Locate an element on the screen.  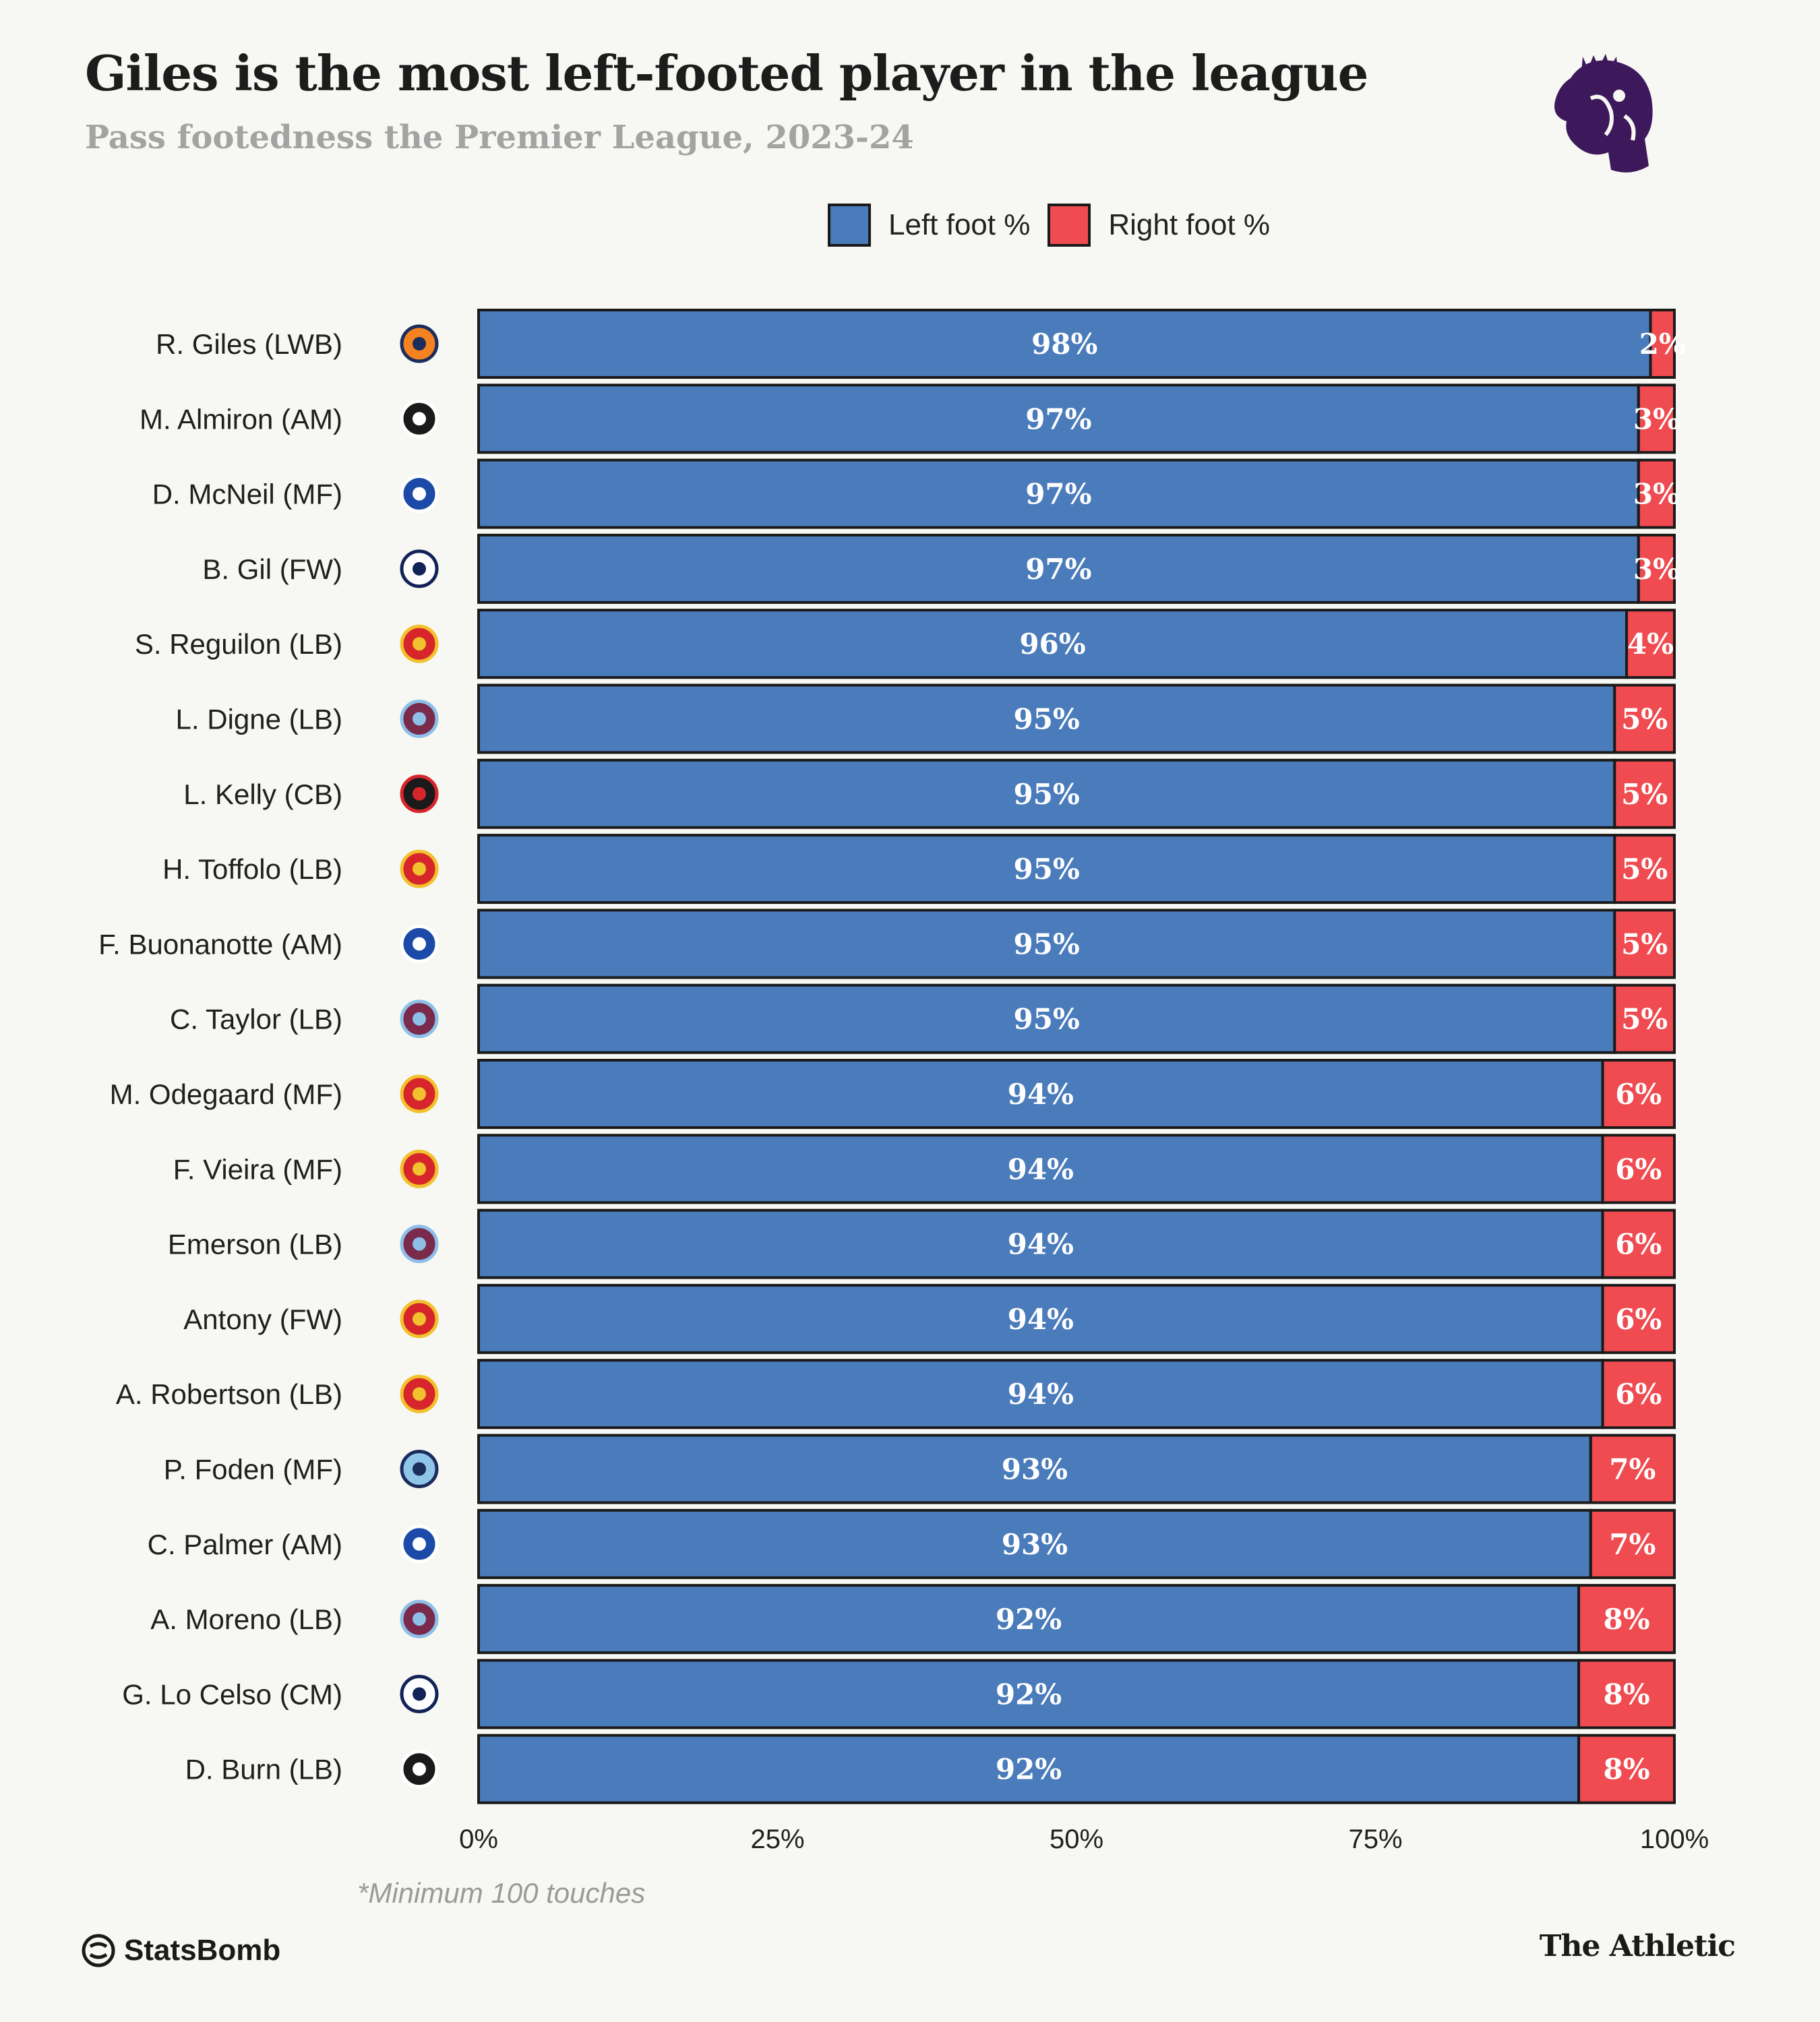
player-label: M. Odegaard (MF) is located at coordinates (226, 1094).